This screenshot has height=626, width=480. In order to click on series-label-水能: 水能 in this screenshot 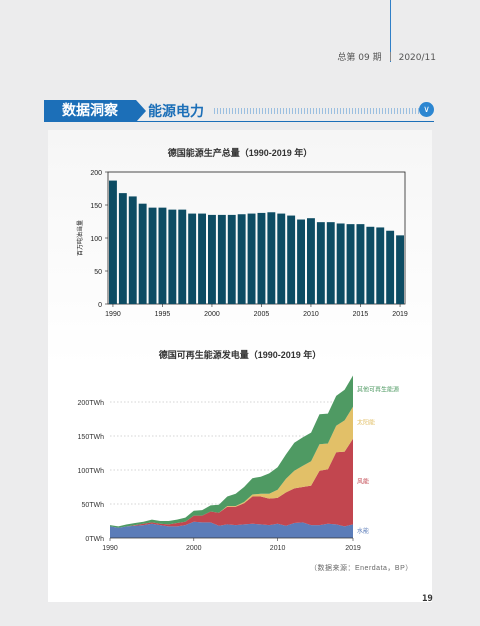, I will do `click(363, 531)`.